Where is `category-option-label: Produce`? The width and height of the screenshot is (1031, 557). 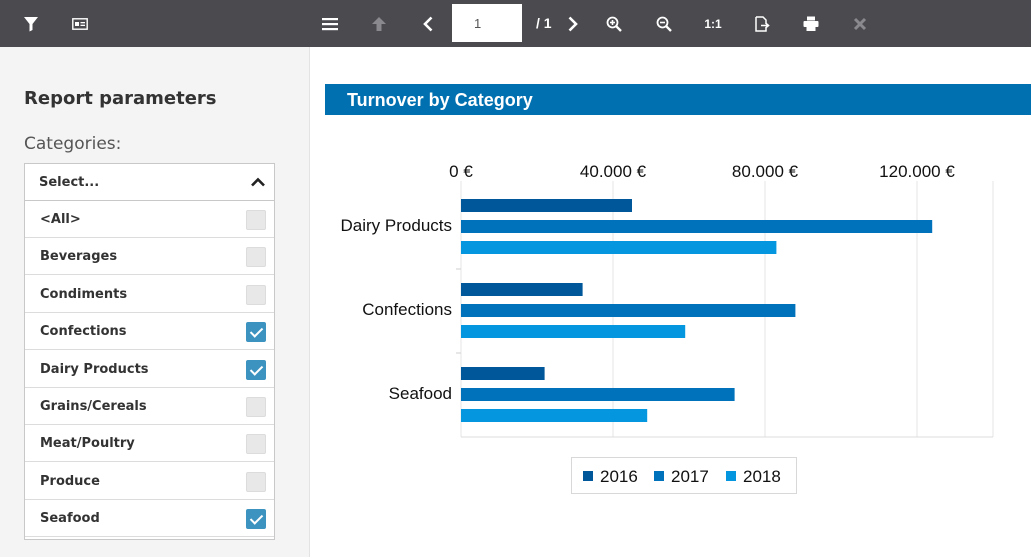
category-option-label: Produce is located at coordinates (70, 481).